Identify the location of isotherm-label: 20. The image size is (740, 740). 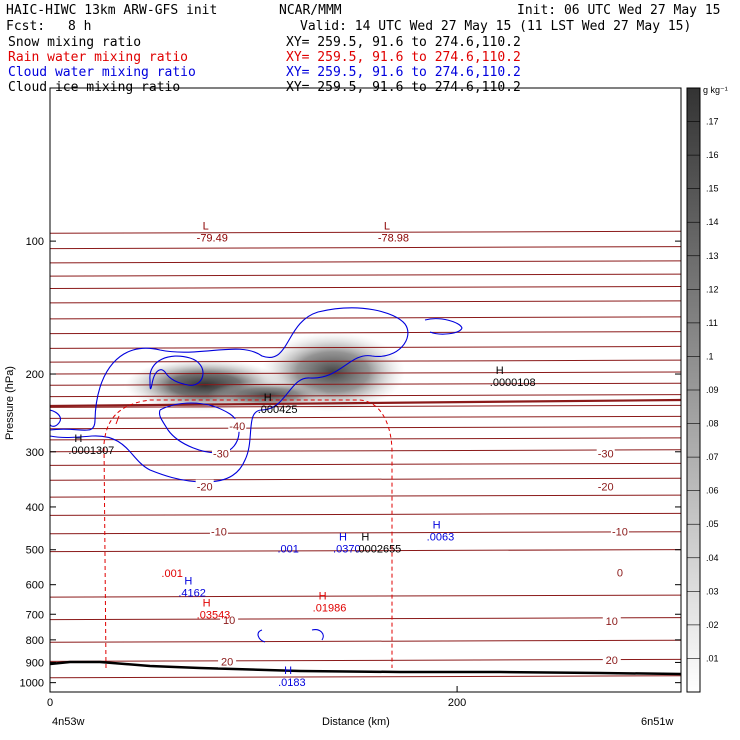
(227, 662).